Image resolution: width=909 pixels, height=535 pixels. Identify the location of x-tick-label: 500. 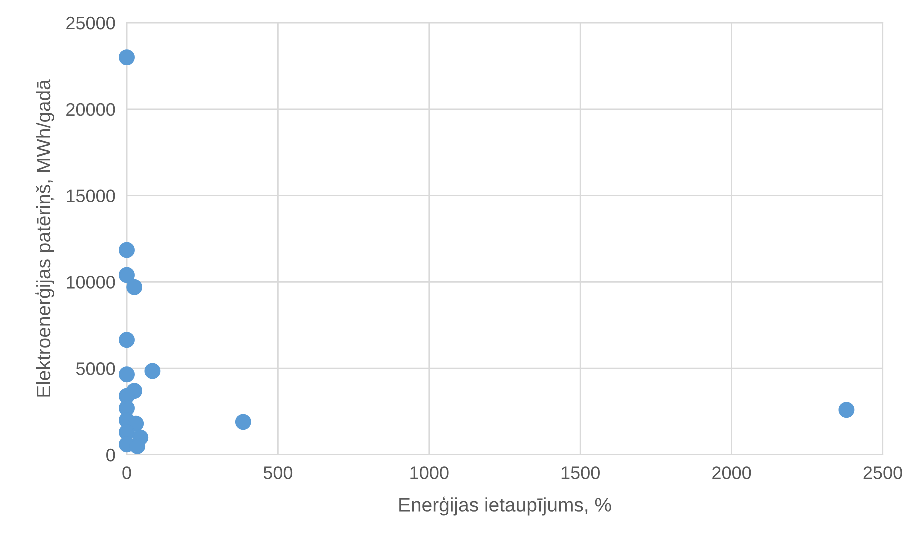
(278, 473).